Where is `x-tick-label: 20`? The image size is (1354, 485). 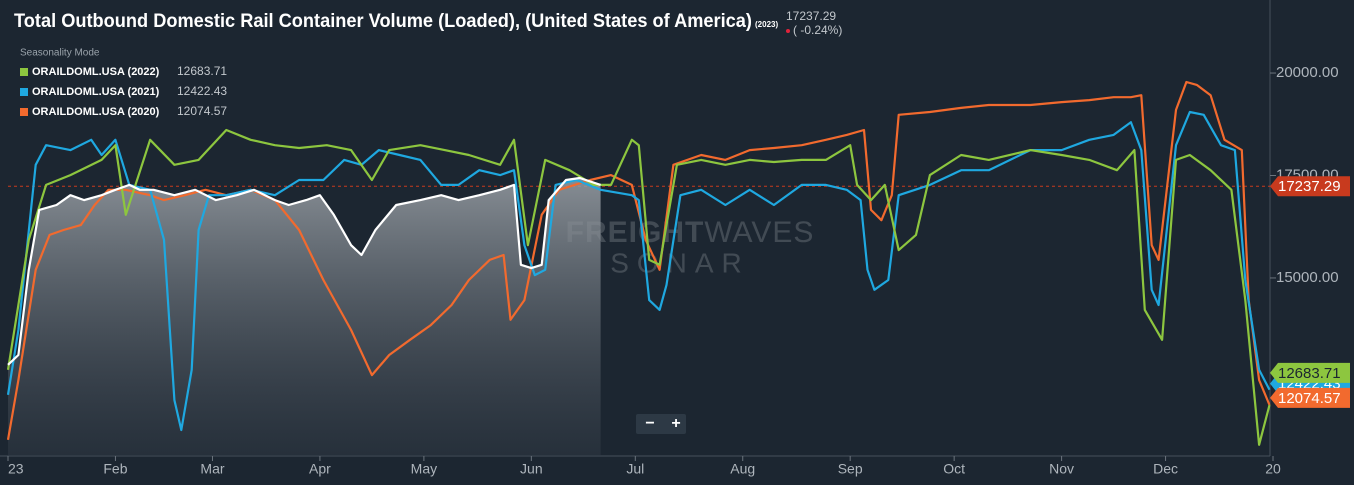
x-tick-label: 20 is located at coordinates (1273, 469).